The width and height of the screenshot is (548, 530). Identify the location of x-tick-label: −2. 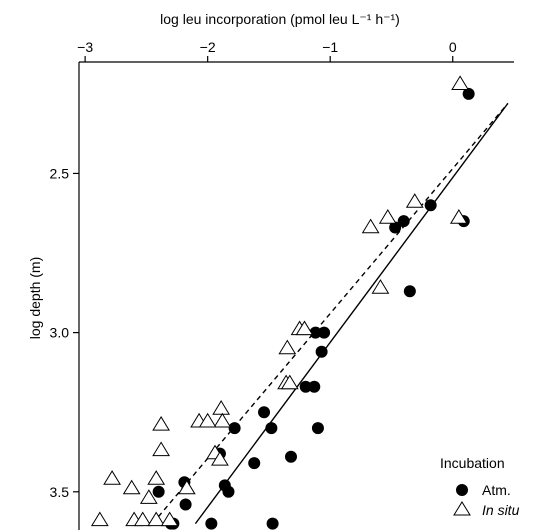
(208, 47).